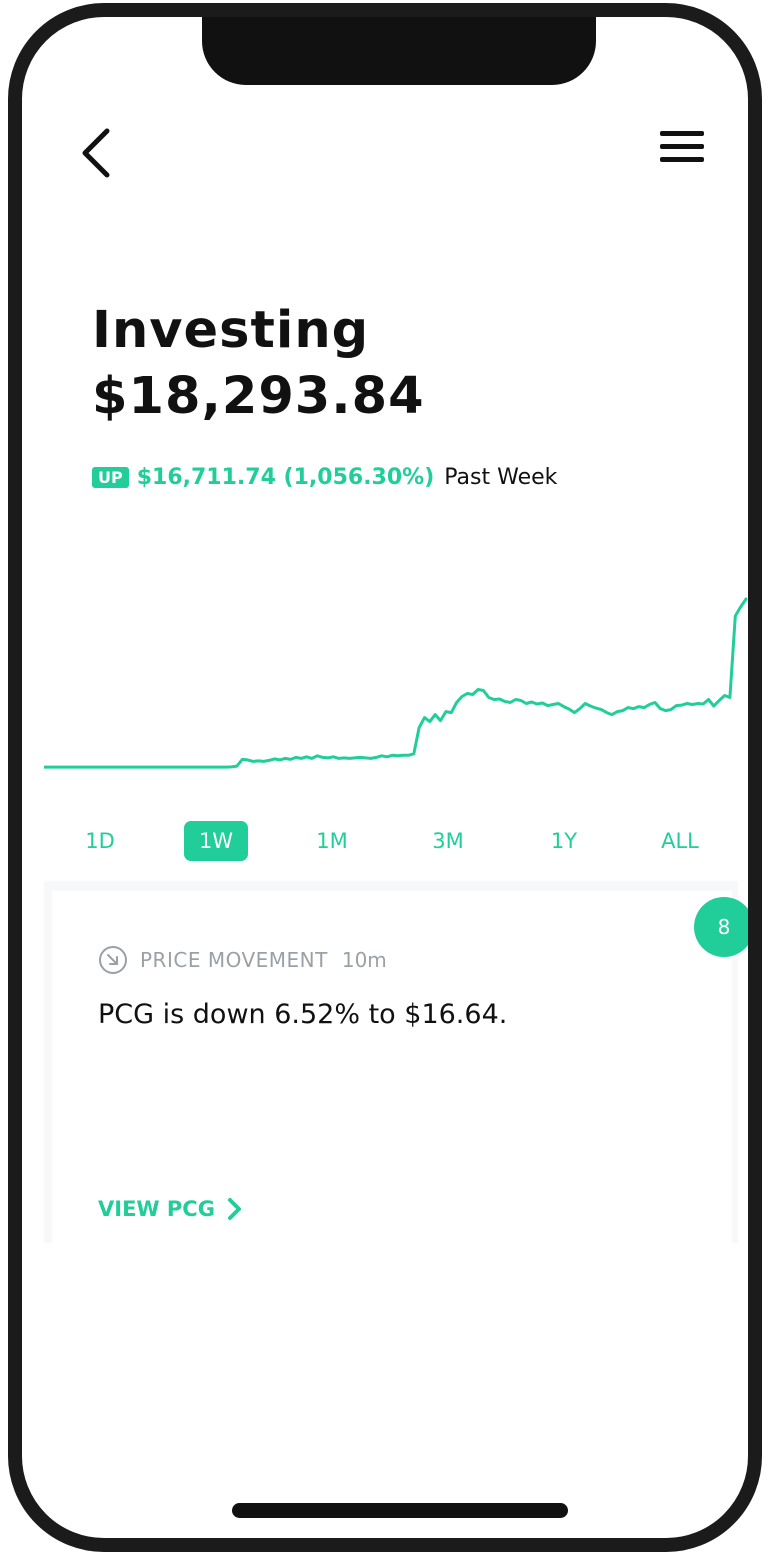 The height and width of the screenshot is (1558, 770). What do you see at coordinates (680, 841) in the screenshot?
I see `range-tab-all: ALL` at bounding box center [680, 841].